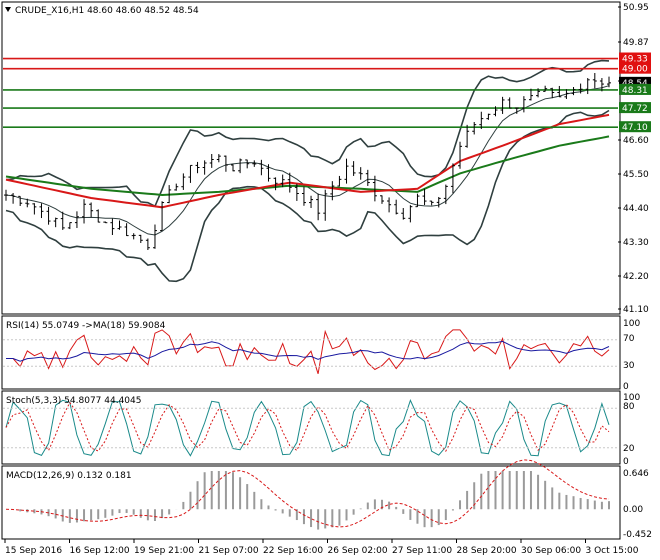 This screenshot has width=660, height=560. I want to click on stoch-main-line, so click(307, 428).